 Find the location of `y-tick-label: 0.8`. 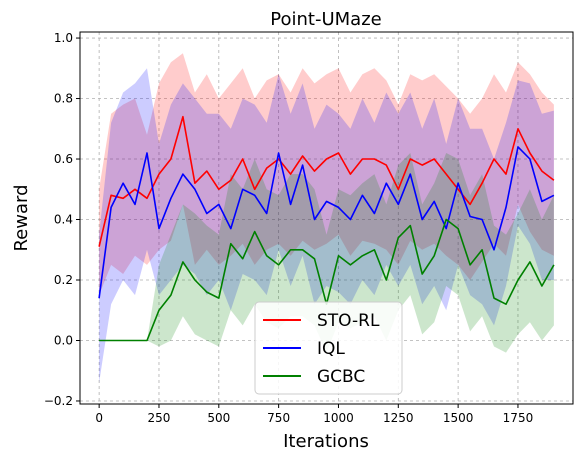

y-tick-label: 0.8 is located at coordinates (63, 99).